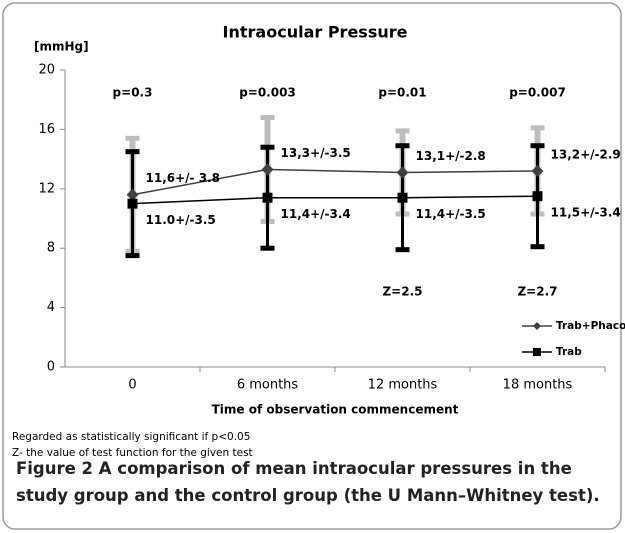 The height and width of the screenshot is (533, 625). Describe the element at coordinates (402, 93) in the screenshot. I see `p-value: p=0.01` at that location.